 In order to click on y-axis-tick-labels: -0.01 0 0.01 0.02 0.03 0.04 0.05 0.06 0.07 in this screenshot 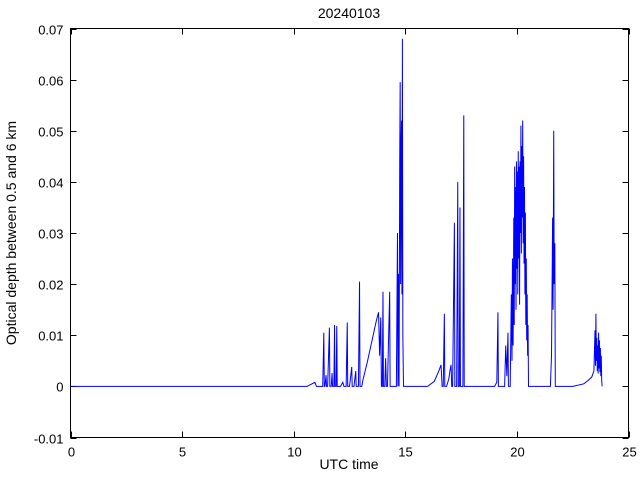, I will do `click(49, 235)`.